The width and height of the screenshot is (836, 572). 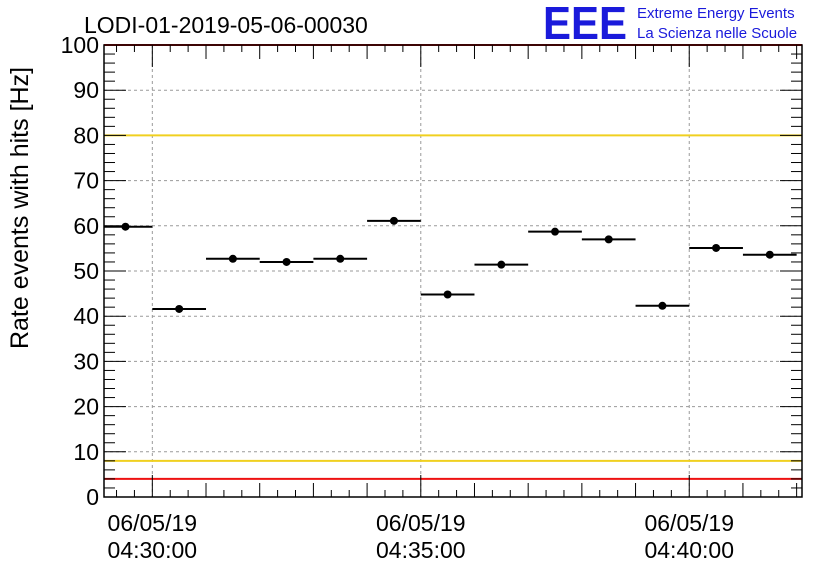 What do you see at coordinates (717, 33) in the screenshot?
I see `logo-line-2: La Scienza nelle Scuole` at bounding box center [717, 33].